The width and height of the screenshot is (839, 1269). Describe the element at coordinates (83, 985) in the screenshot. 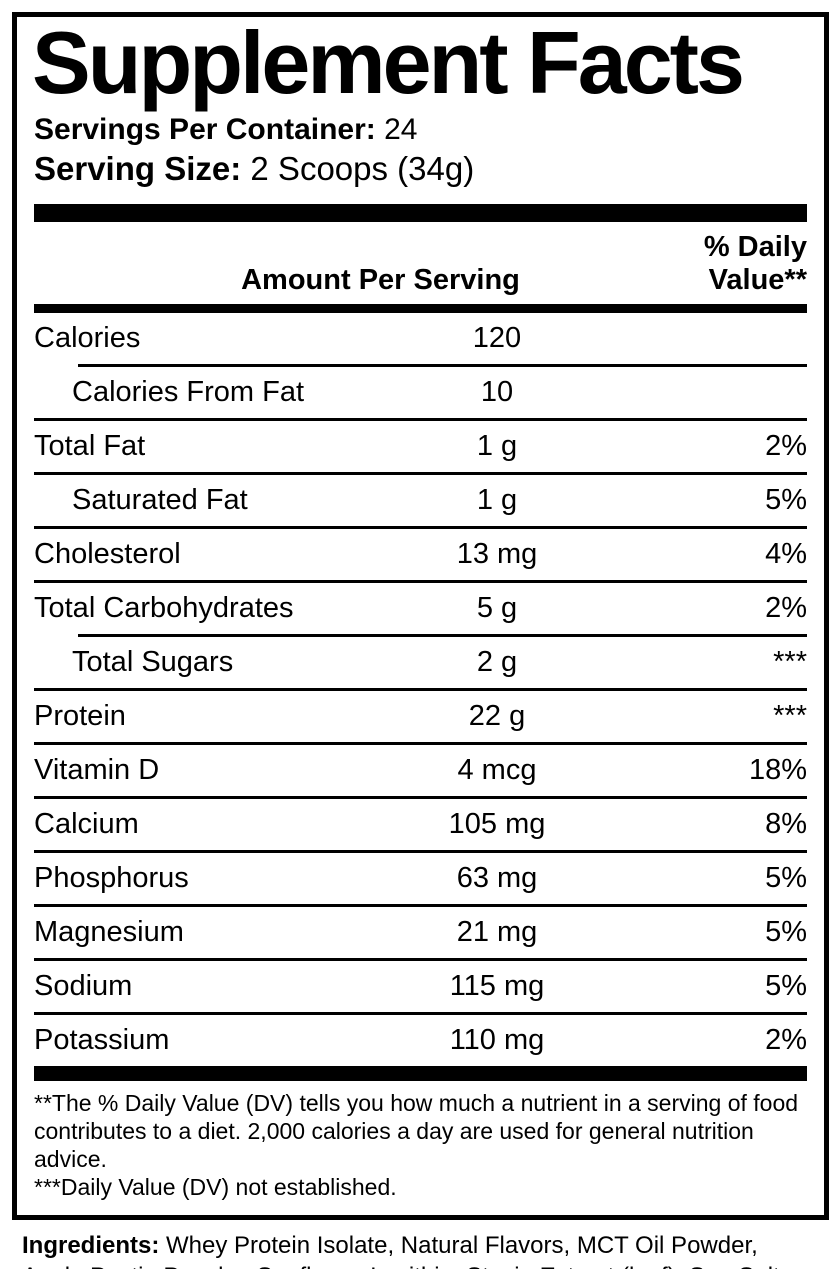

I see `nutrient-name: Sodium` at that location.